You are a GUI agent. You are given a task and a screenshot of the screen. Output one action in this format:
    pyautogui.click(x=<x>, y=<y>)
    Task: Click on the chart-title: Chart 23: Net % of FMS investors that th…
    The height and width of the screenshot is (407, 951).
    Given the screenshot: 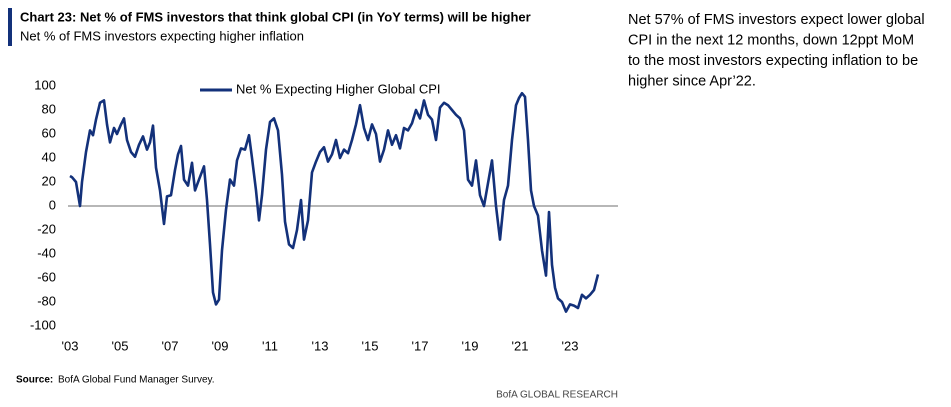 What is the action you would take?
    pyautogui.click(x=275, y=16)
    